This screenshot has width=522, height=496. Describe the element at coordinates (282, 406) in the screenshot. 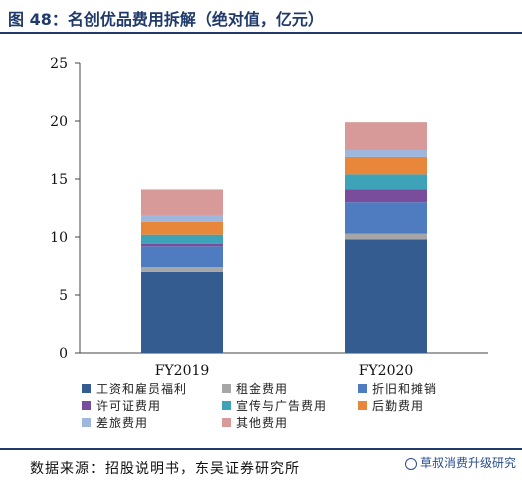

I see `legend-label: 宣传与广告费用` at that location.